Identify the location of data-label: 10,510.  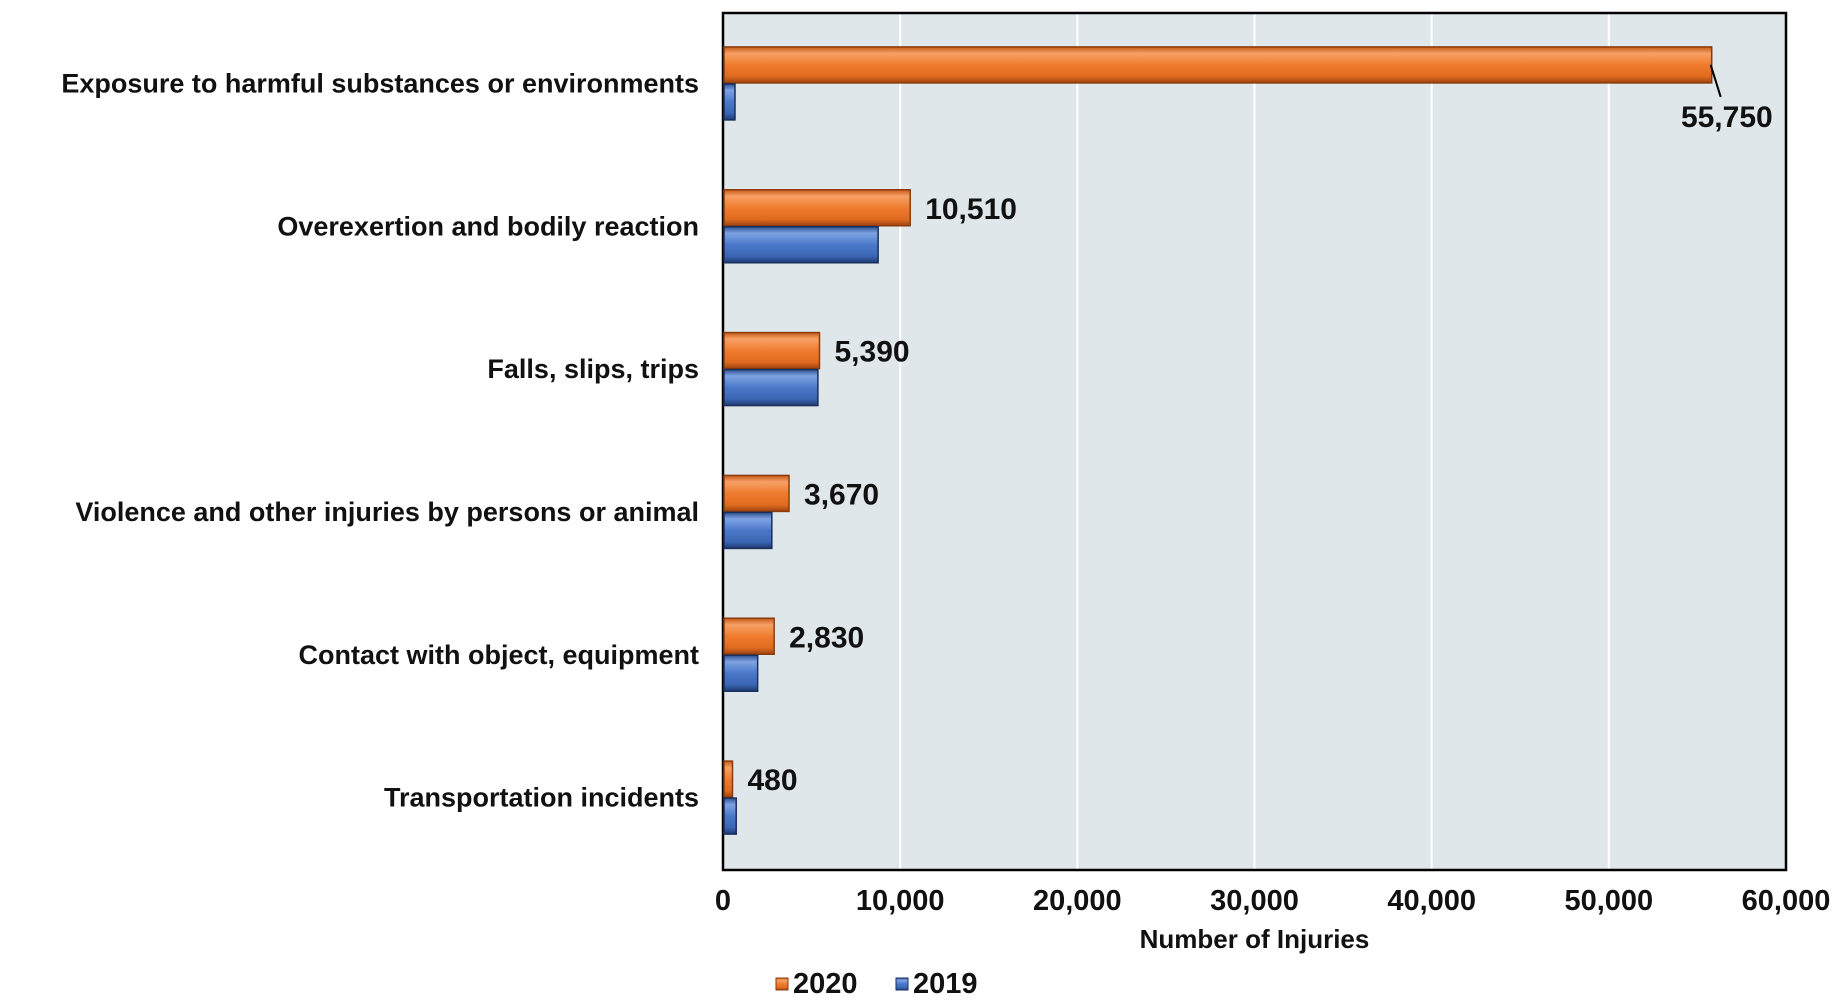
(971, 209).